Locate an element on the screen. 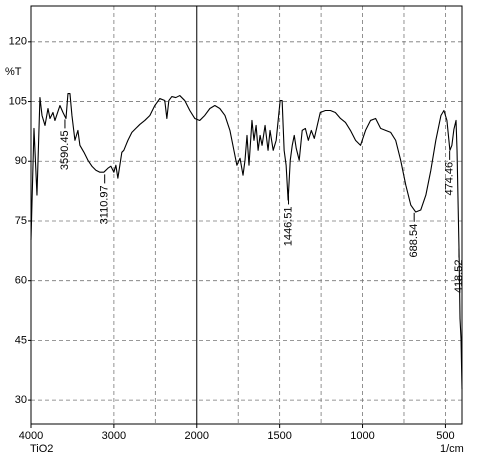  y-tick-label: 75 is located at coordinates (21, 221).